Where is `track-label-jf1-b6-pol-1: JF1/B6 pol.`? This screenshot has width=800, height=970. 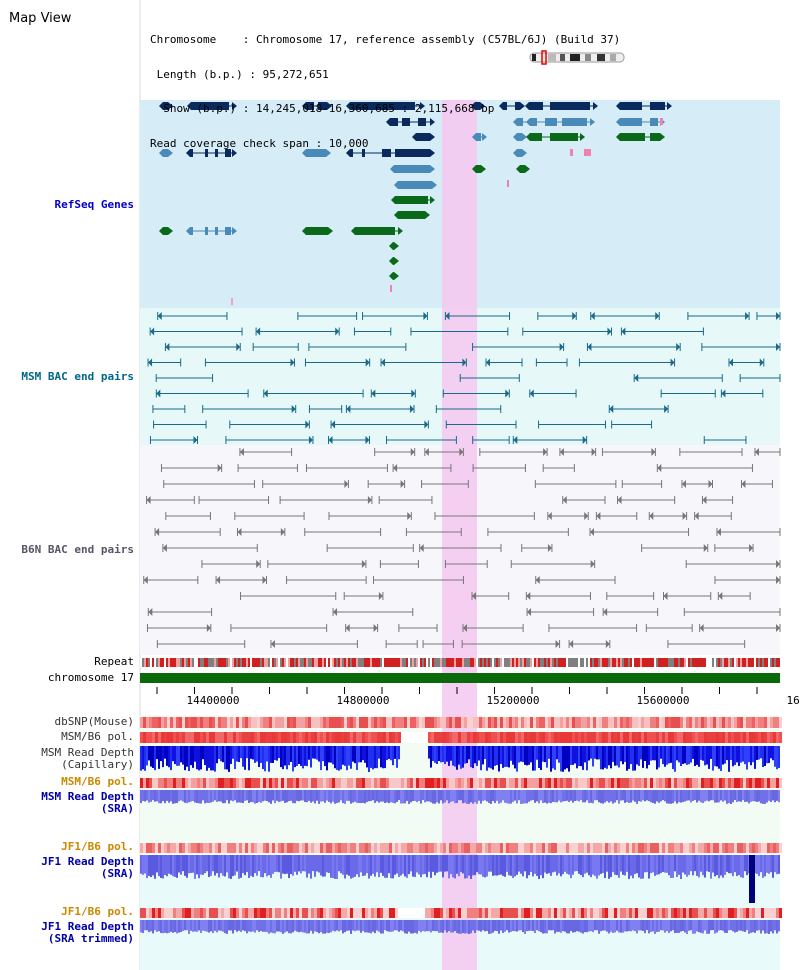
track-label-jf1-b6-pol-1: JF1/B6 pol. is located at coordinates (97, 846).